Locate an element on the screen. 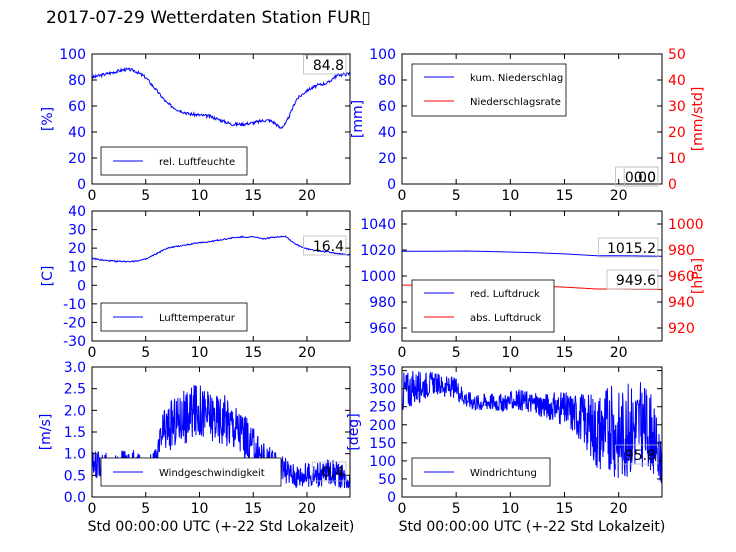 The image size is (736, 552). legend-label: Windrichtung is located at coordinates (503, 473).